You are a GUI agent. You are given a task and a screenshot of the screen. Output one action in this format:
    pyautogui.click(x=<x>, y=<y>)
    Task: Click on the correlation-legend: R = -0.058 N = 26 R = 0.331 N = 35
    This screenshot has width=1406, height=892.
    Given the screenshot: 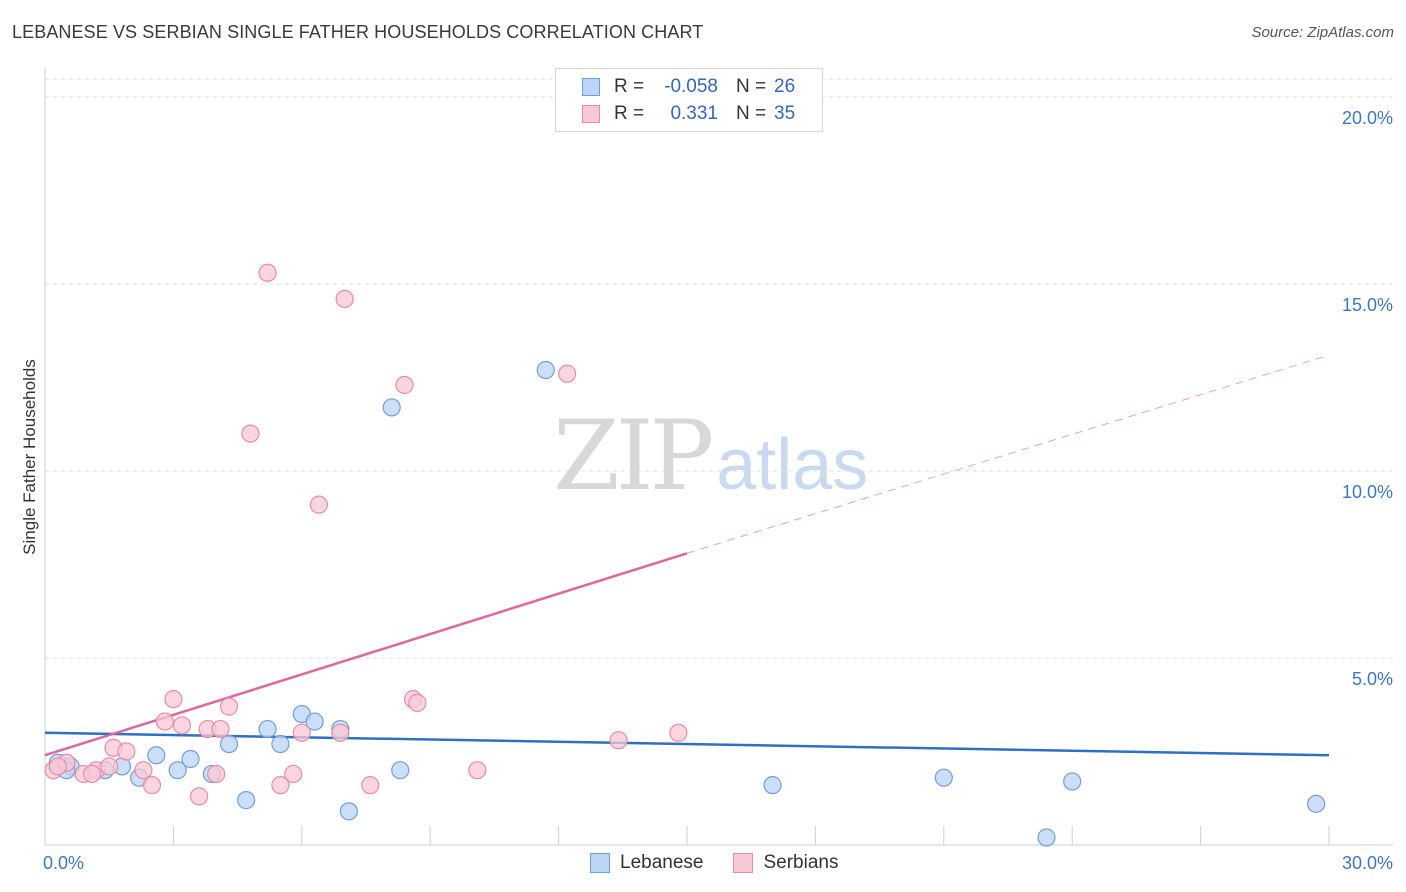 What is the action you would take?
    pyautogui.click(x=689, y=100)
    